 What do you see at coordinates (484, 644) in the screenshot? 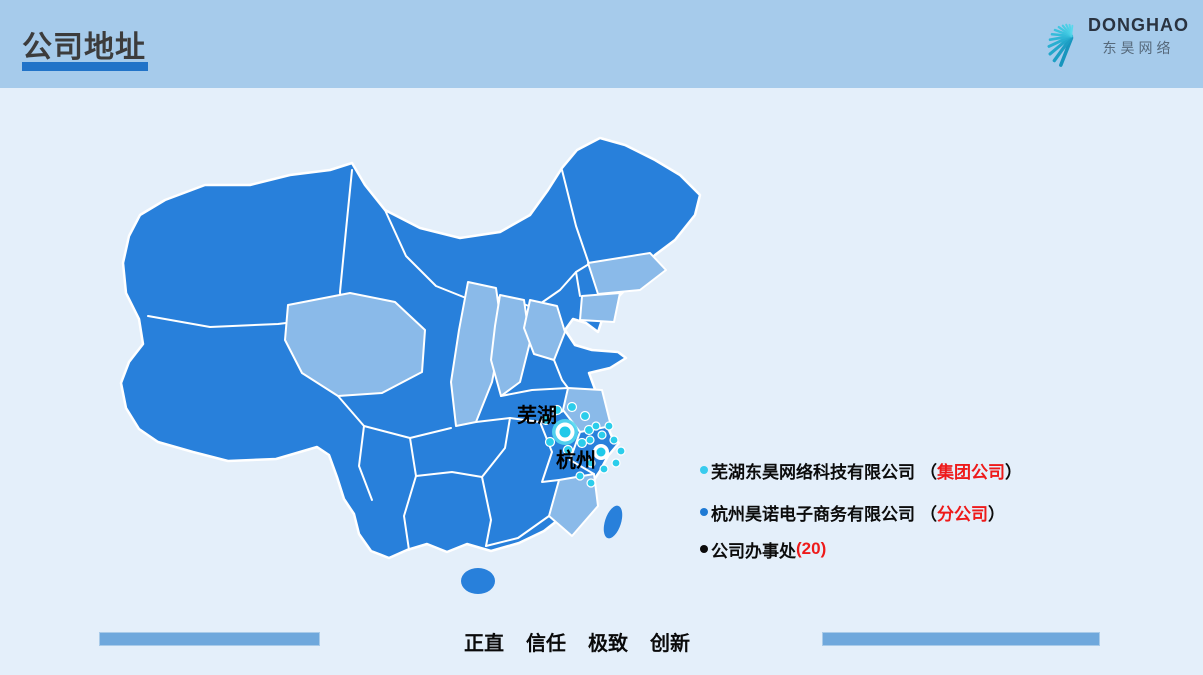
I see `value-word: 正直` at bounding box center [484, 644].